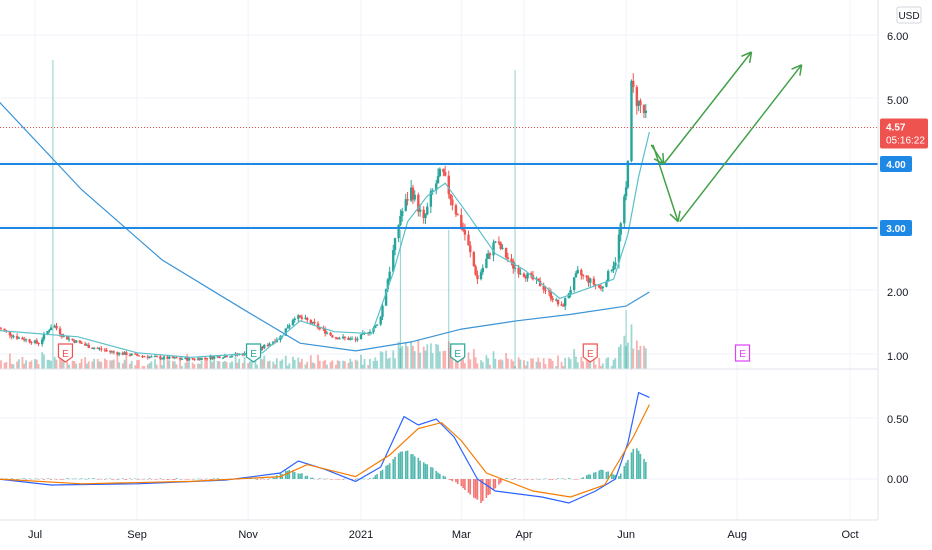 This screenshot has height=550, width=932. What do you see at coordinates (439, 196) in the screenshot?
I see `horizontal-levels` at bounding box center [439, 196].